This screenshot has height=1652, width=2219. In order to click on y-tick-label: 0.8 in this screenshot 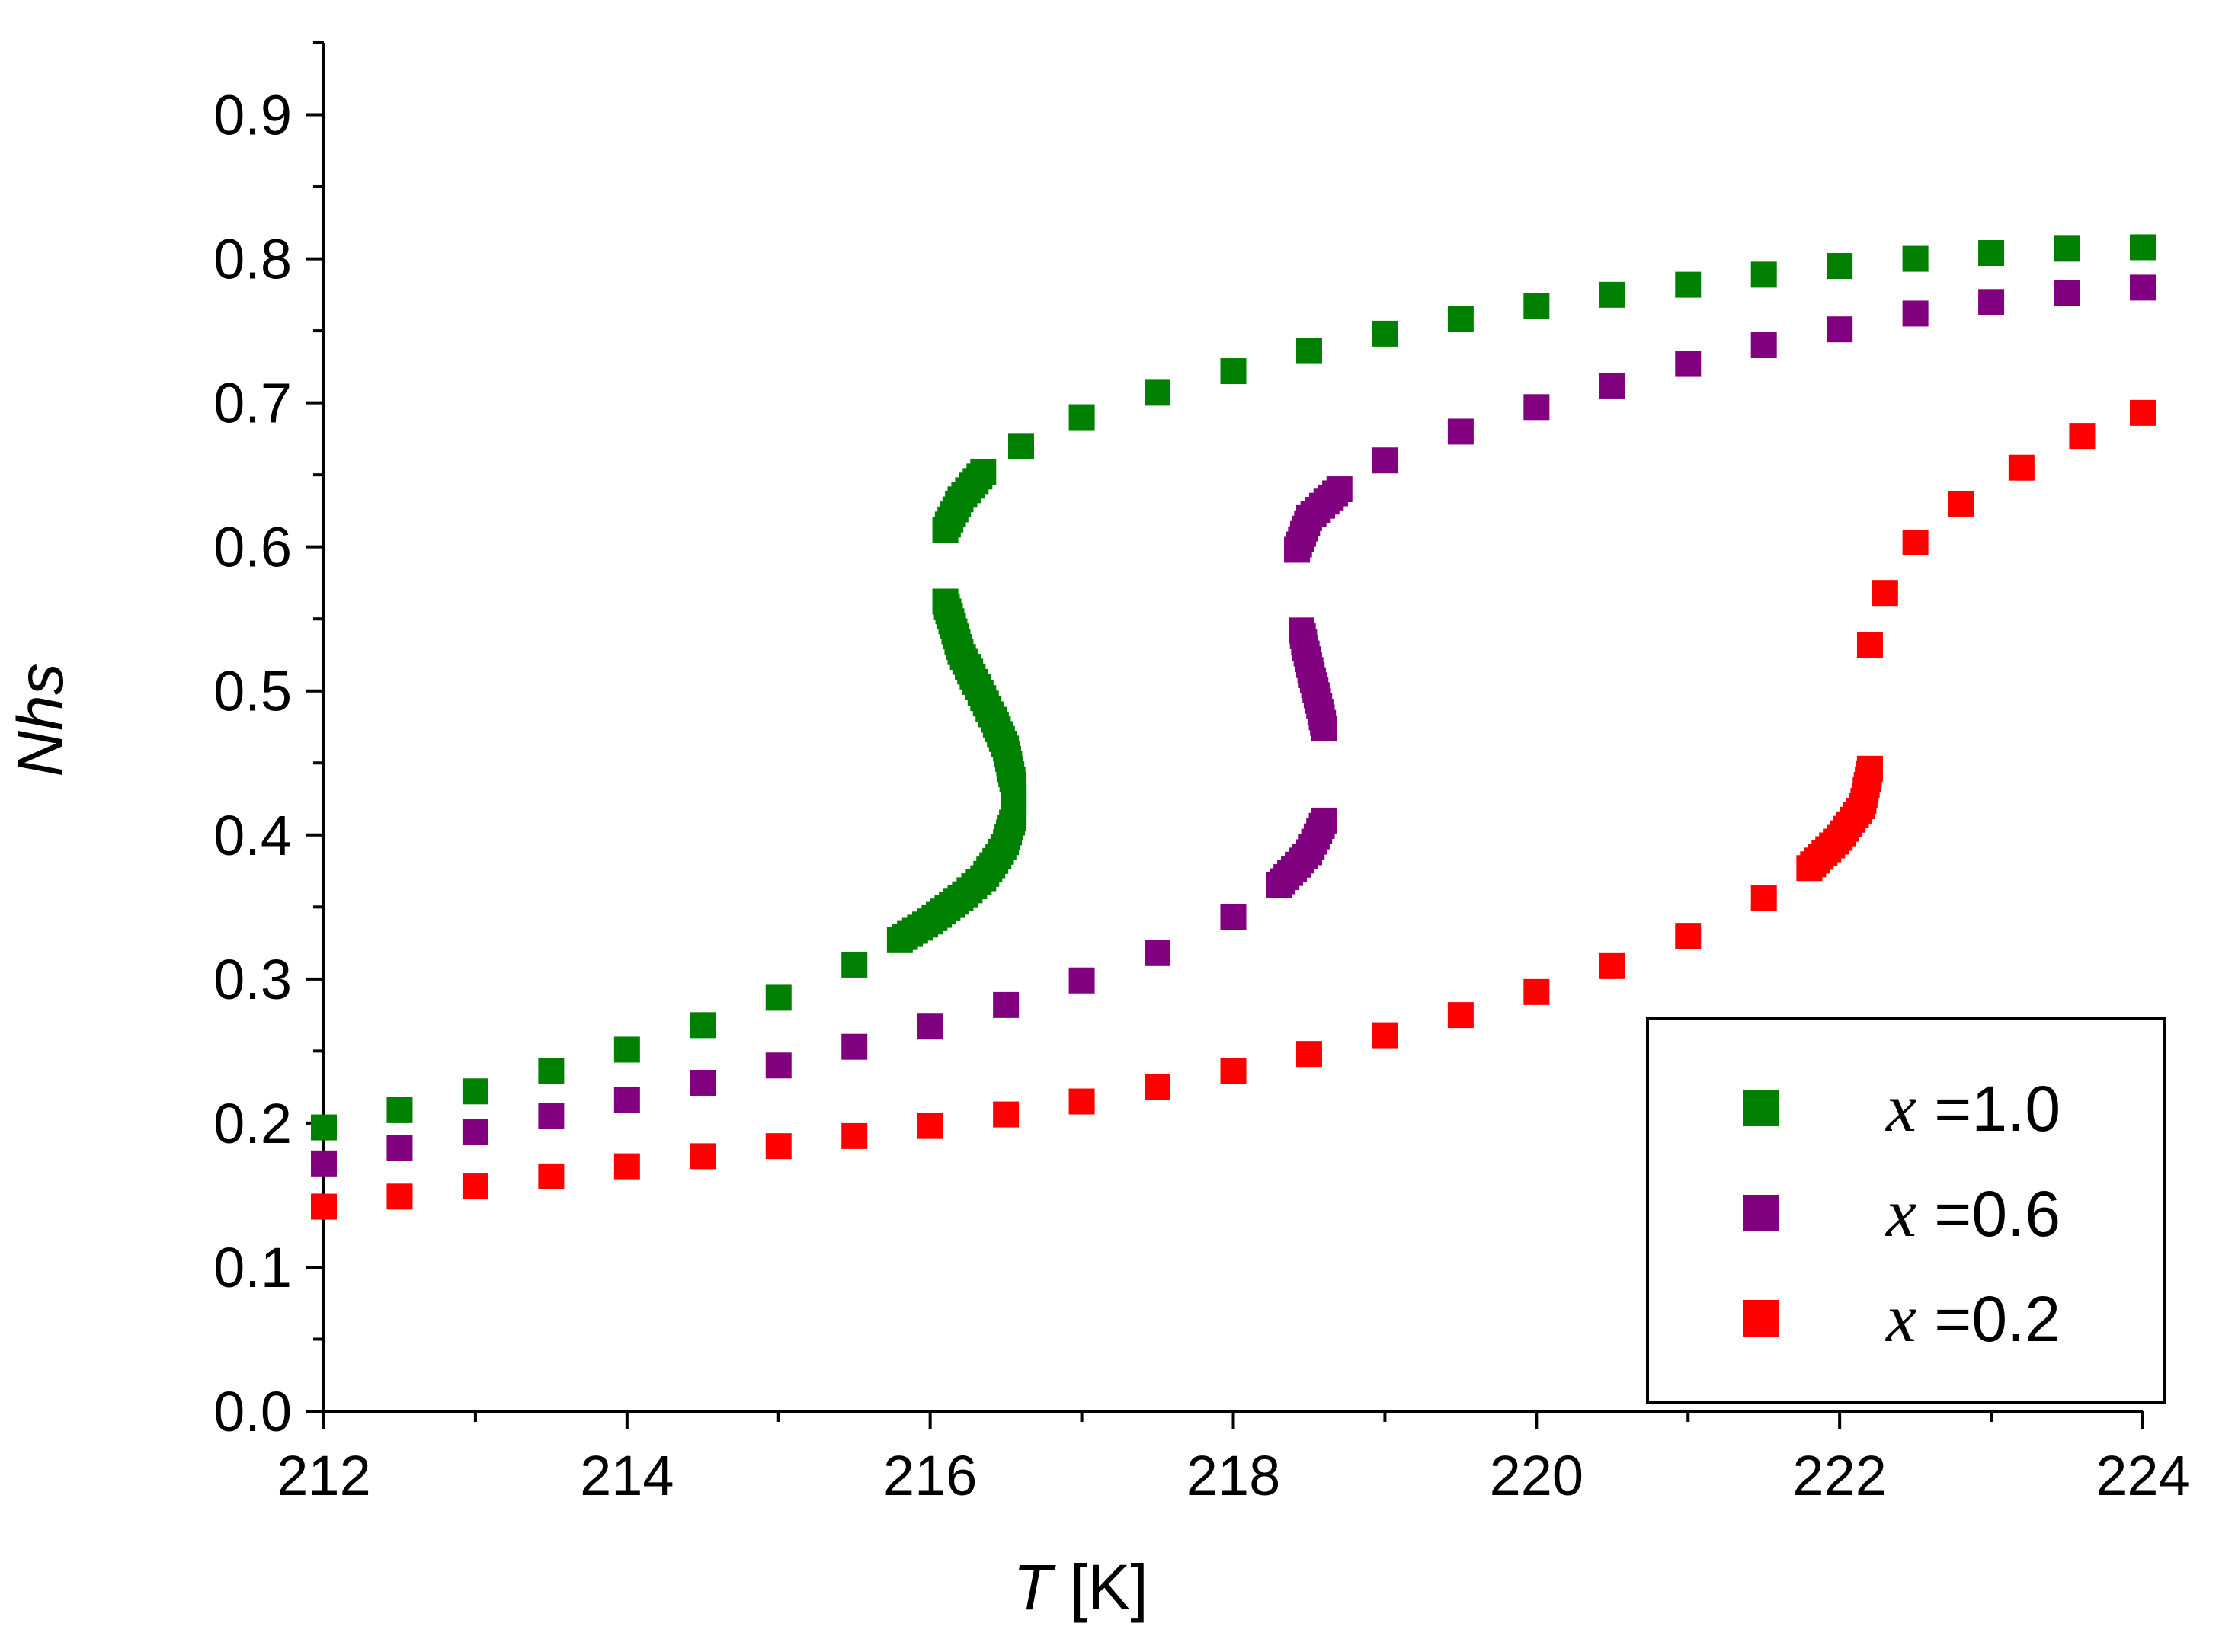, I will do `click(252, 259)`.